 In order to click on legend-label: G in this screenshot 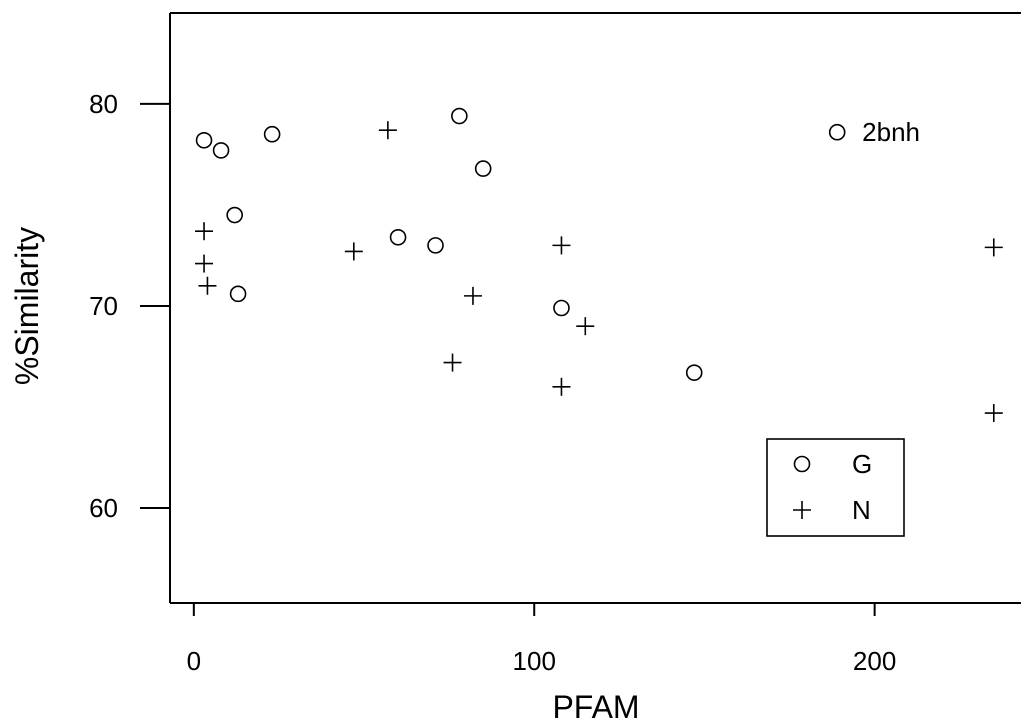, I will do `click(862, 464)`.